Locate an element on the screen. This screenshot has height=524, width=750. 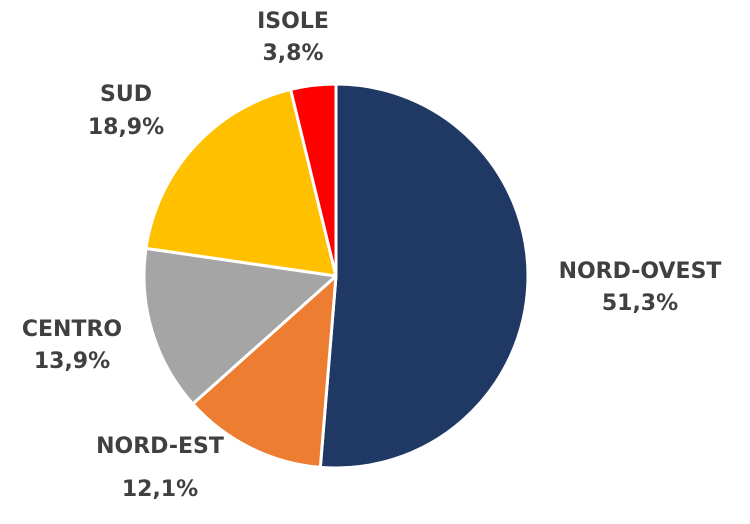
slice-value-label: 51,3% is located at coordinates (640, 303).